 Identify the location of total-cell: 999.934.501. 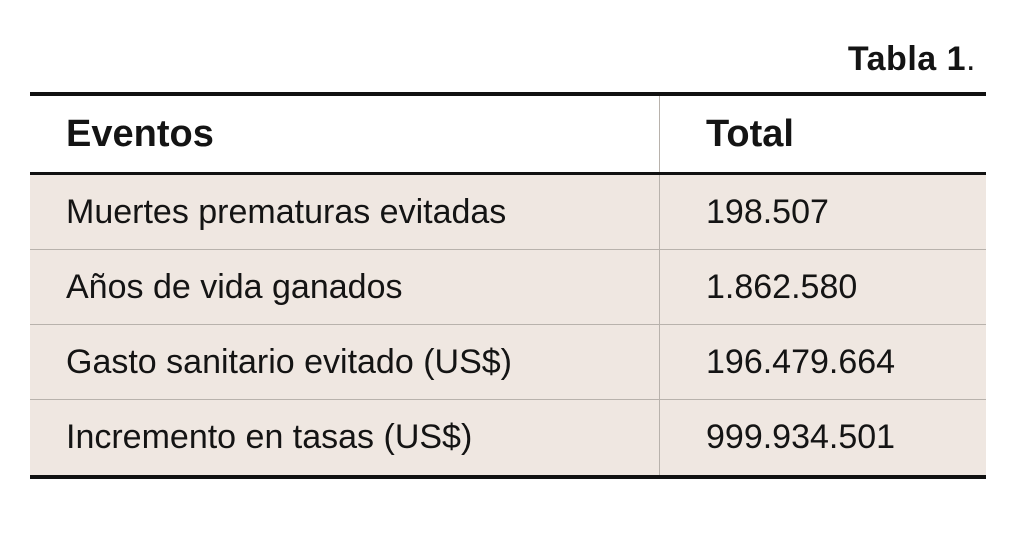
(801, 437).